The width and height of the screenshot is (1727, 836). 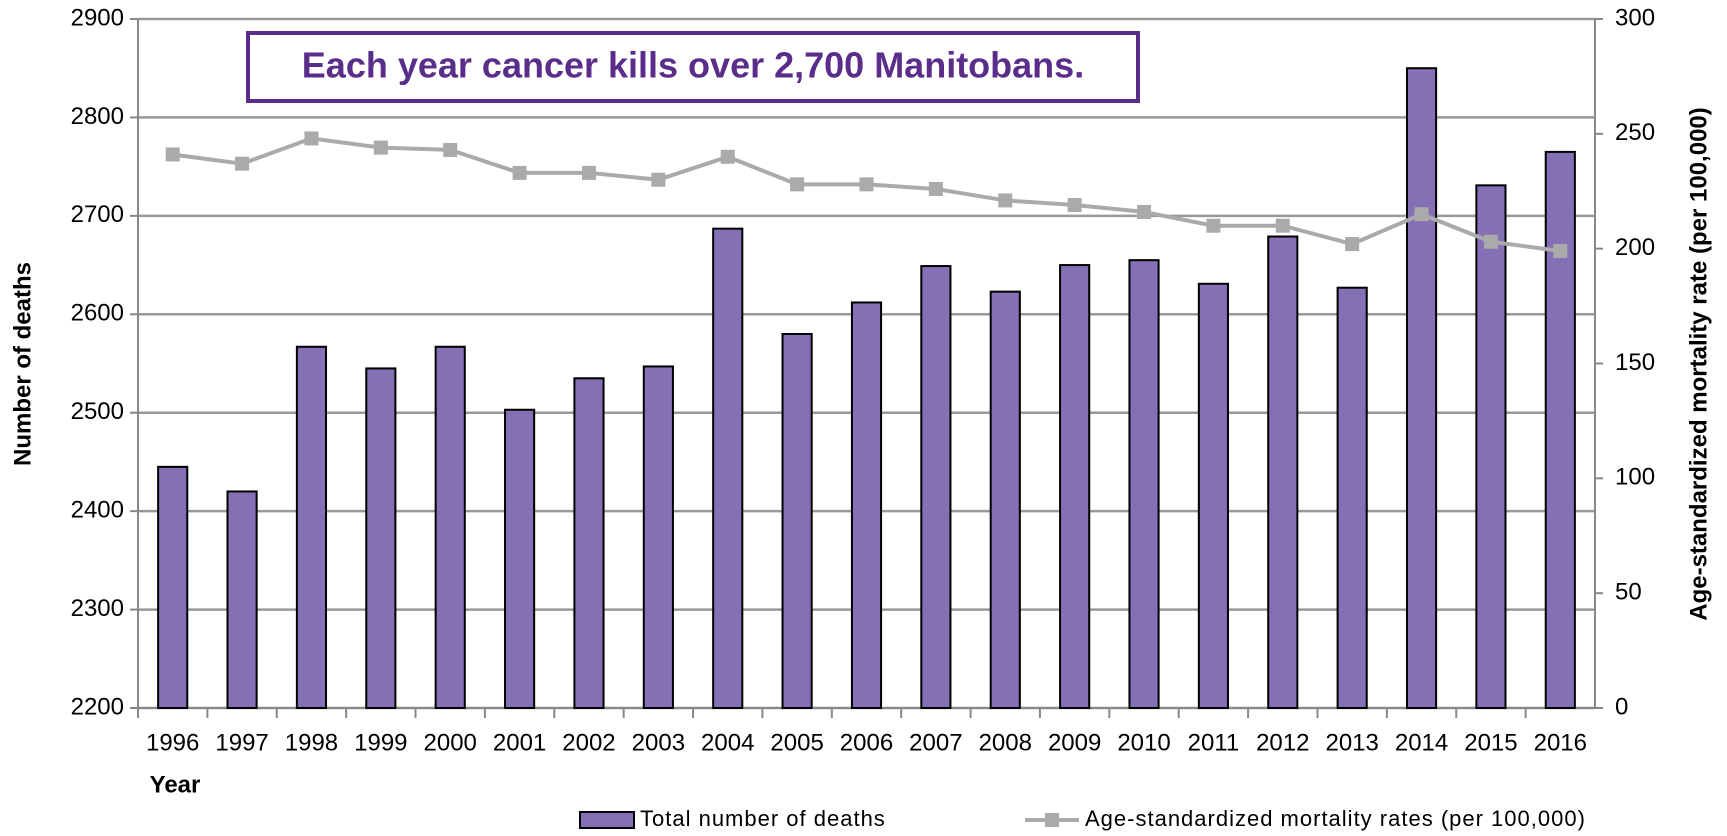 What do you see at coordinates (97, 509) in the screenshot?
I see `y-tick-label: 2400` at bounding box center [97, 509].